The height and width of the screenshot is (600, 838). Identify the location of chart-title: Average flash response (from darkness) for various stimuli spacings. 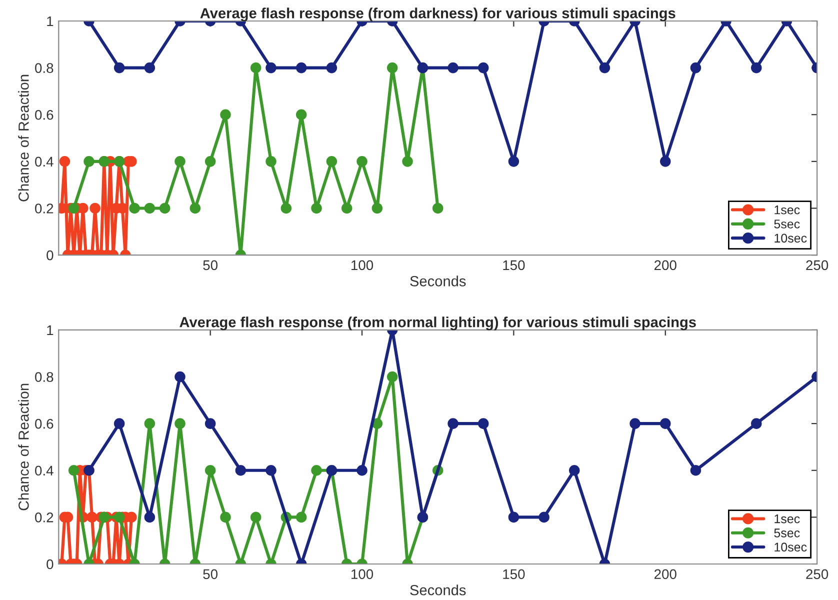
(438, 15).